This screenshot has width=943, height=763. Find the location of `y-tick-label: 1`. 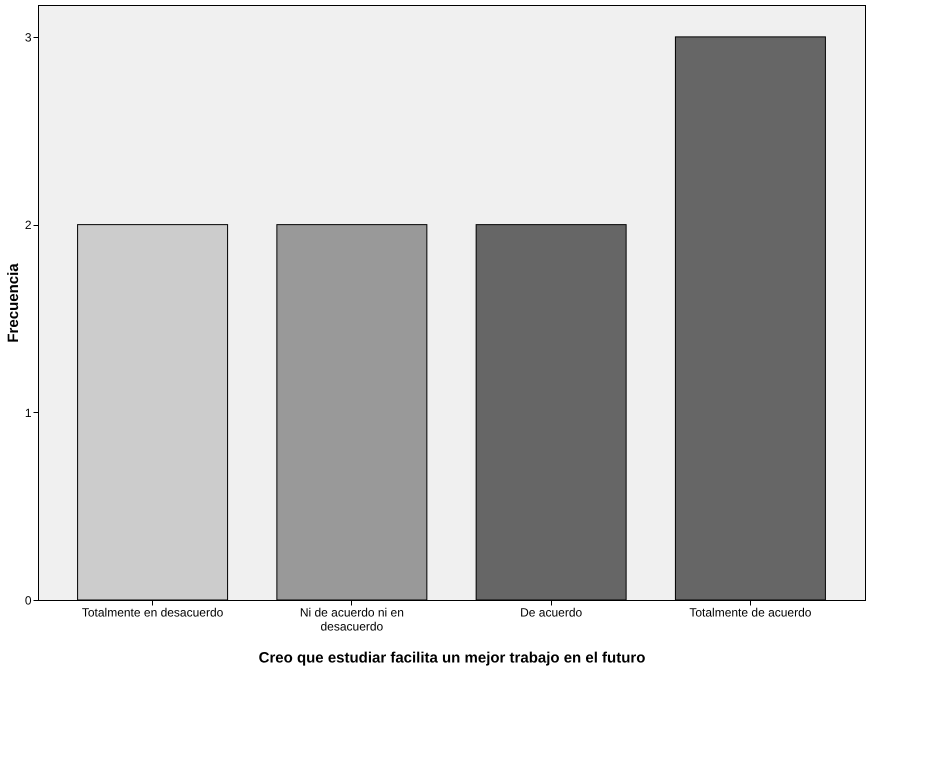

y-tick-label: 1 is located at coordinates (28, 413).